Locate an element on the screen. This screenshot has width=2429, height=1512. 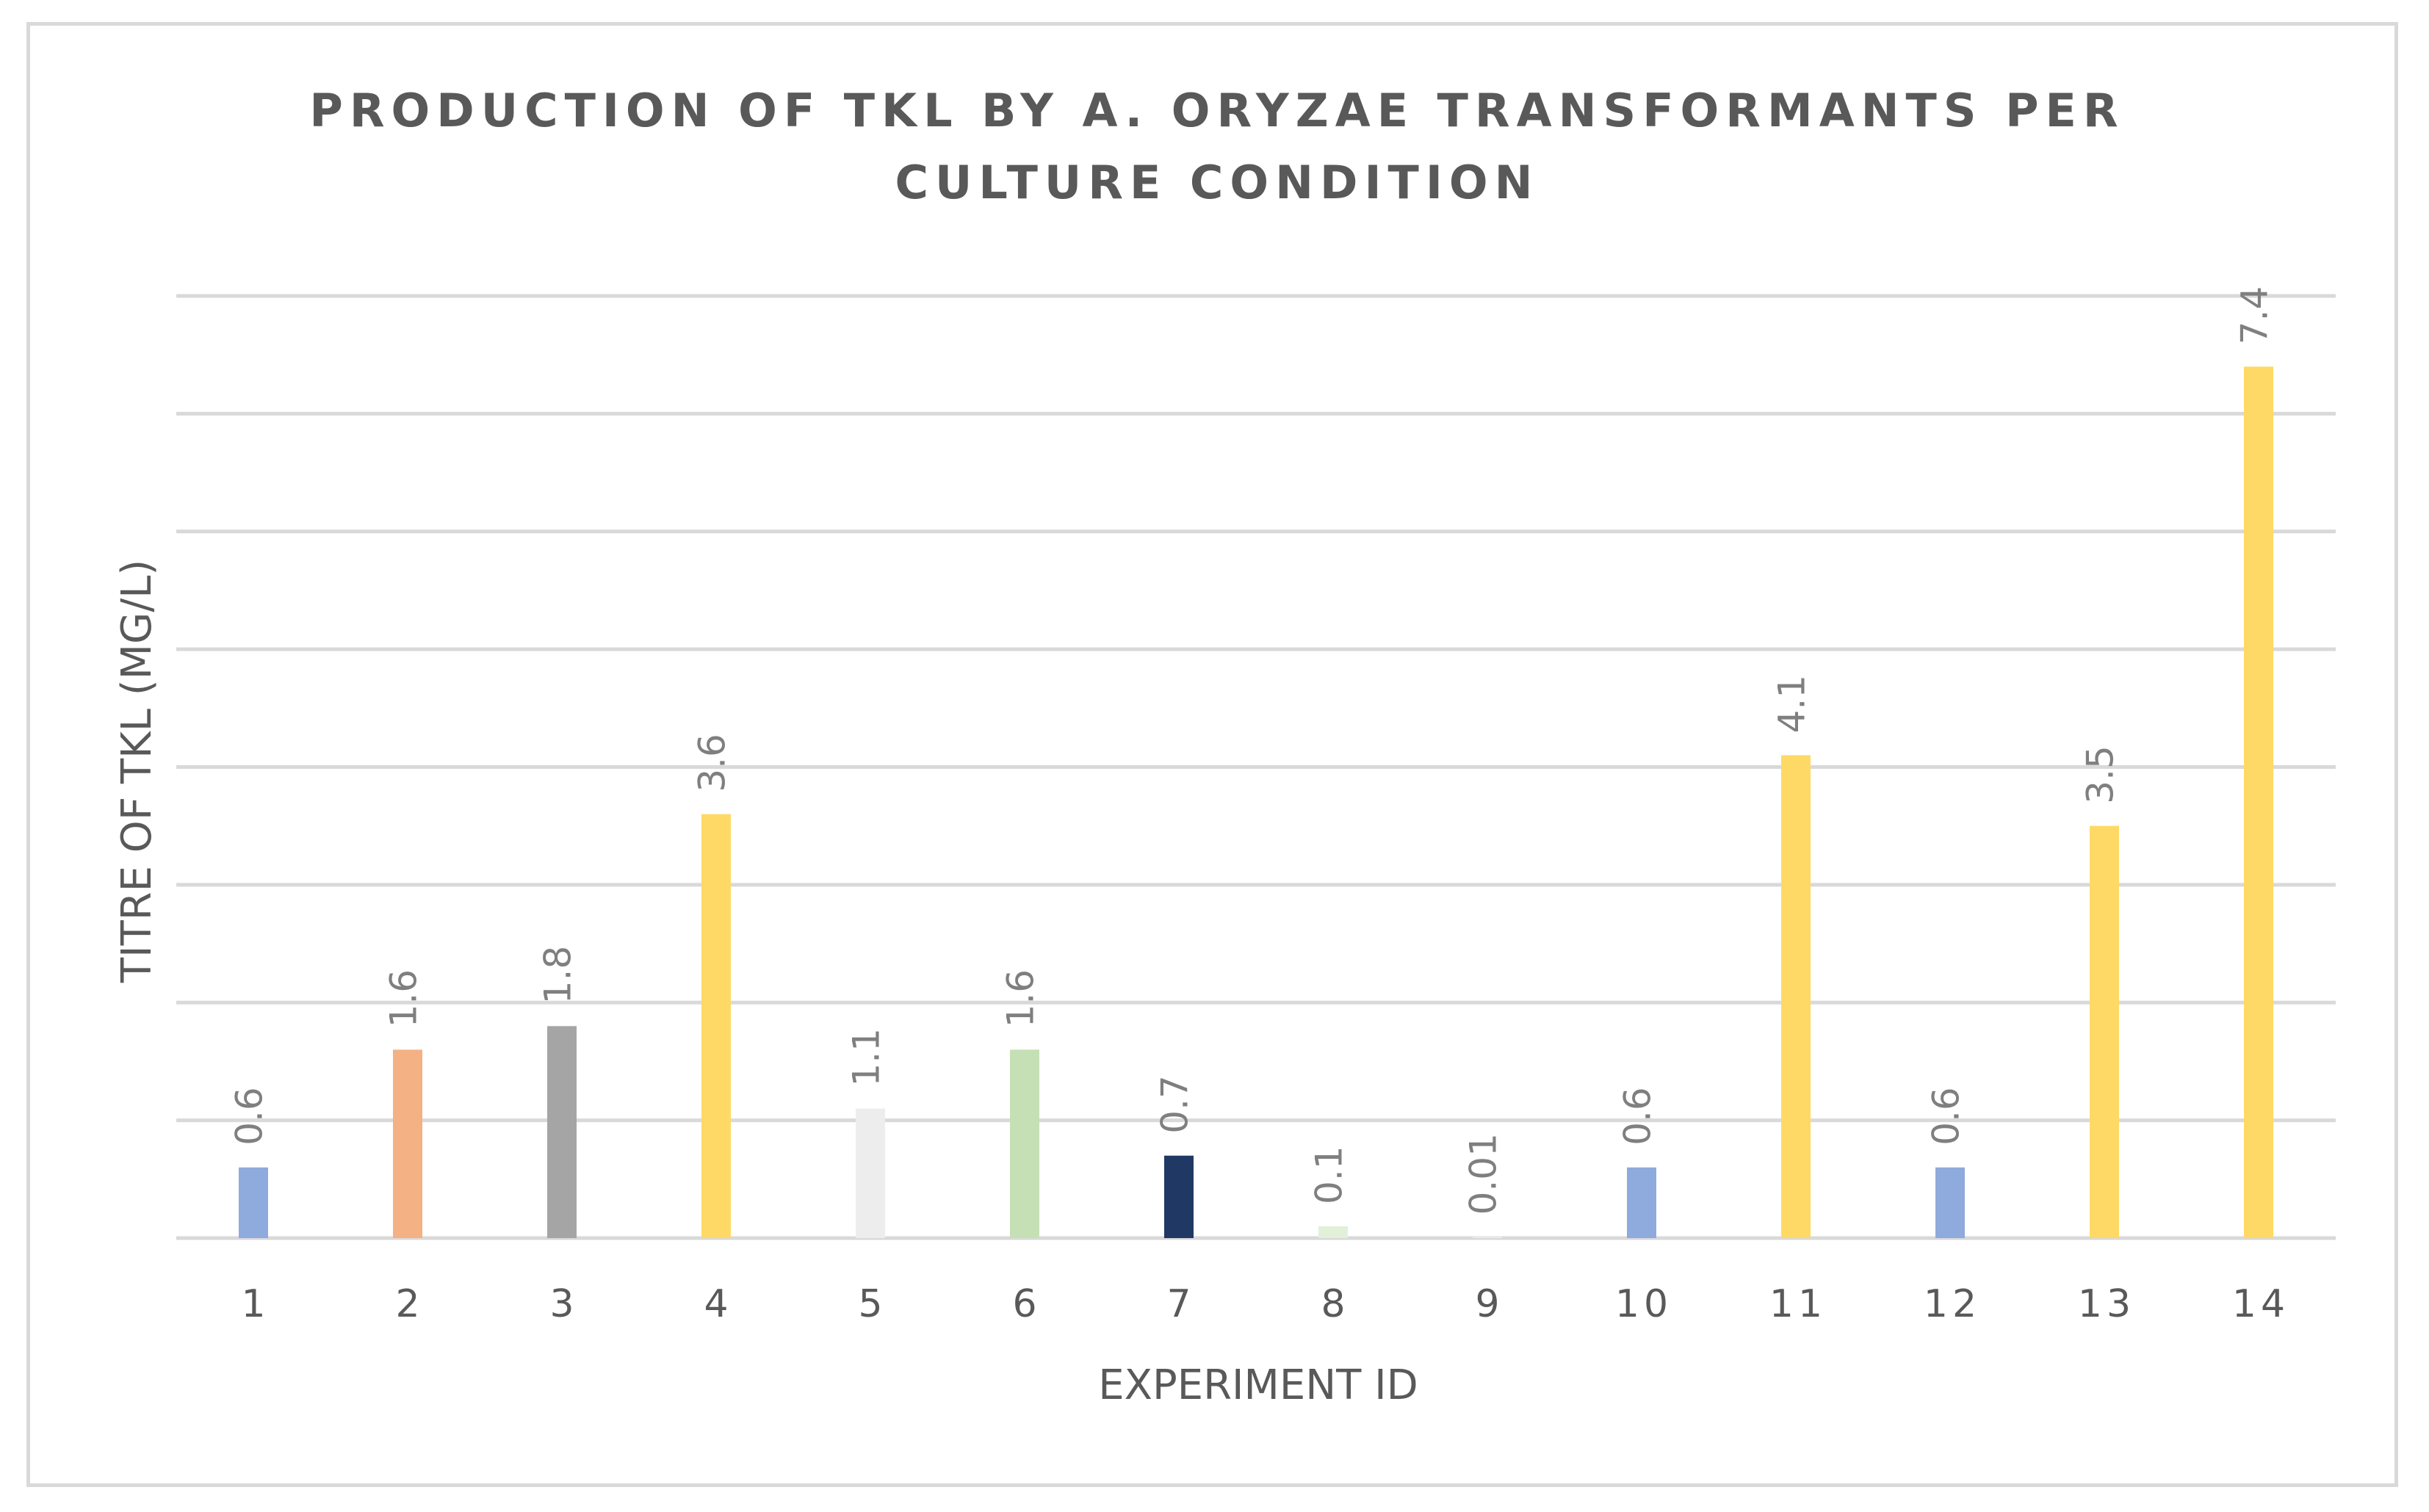
x-tick-label-6: 6 is located at coordinates (1026, 1304).